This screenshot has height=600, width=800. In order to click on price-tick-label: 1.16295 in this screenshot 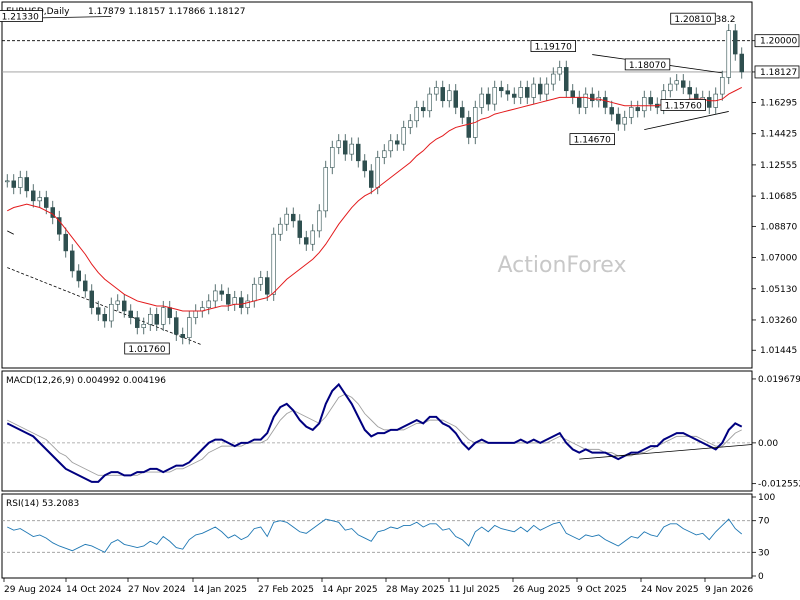, I will do `click(778, 104)`.